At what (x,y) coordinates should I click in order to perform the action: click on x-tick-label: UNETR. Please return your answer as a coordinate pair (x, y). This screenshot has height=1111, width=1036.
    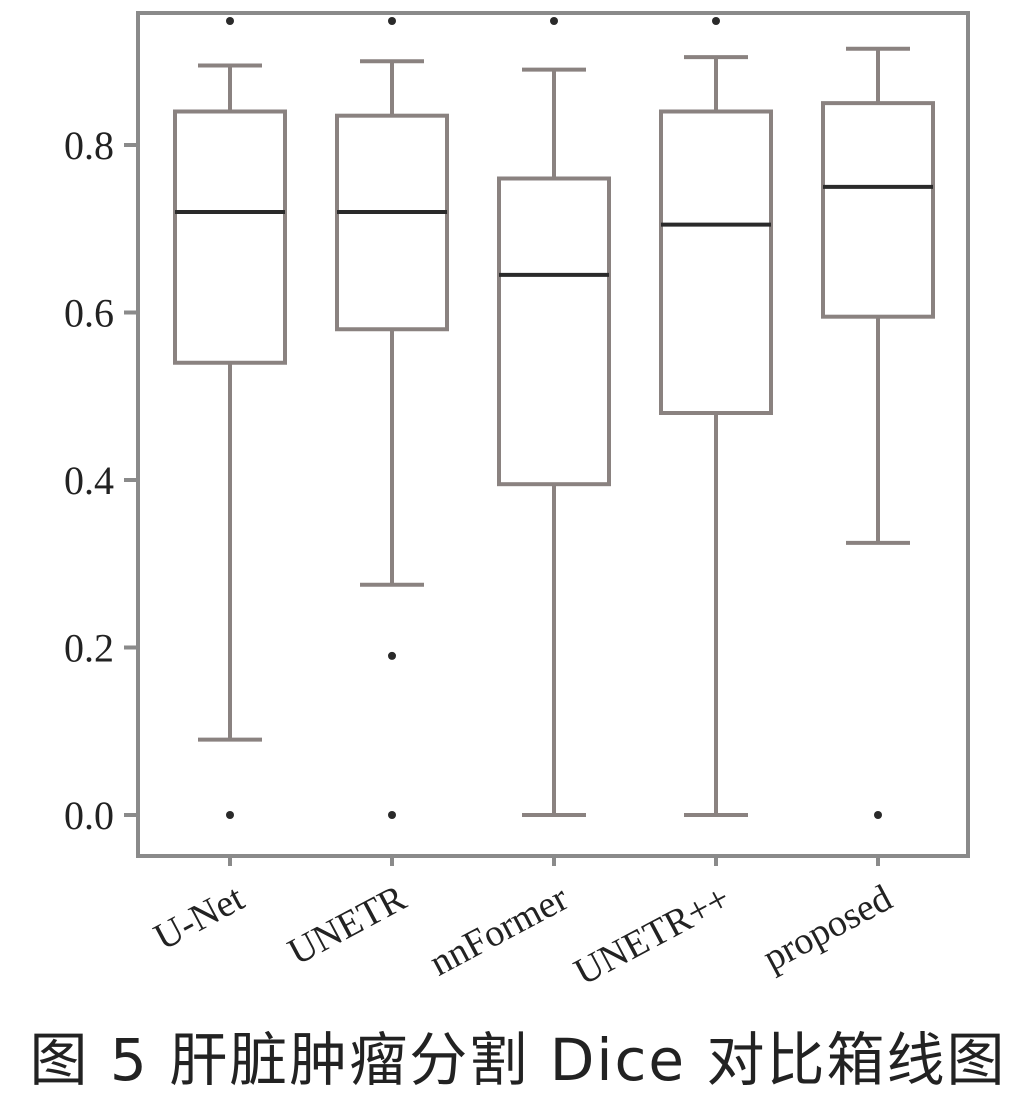
    Looking at the image, I should click on (347, 925).